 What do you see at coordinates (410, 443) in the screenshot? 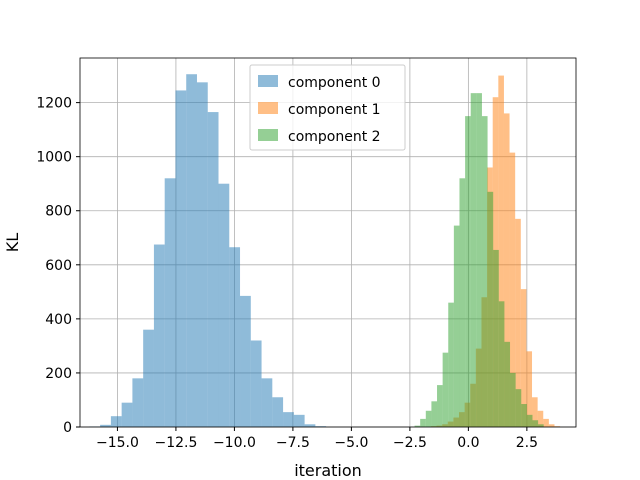
I see `x-tick-label: −2.5` at bounding box center [410, 443].